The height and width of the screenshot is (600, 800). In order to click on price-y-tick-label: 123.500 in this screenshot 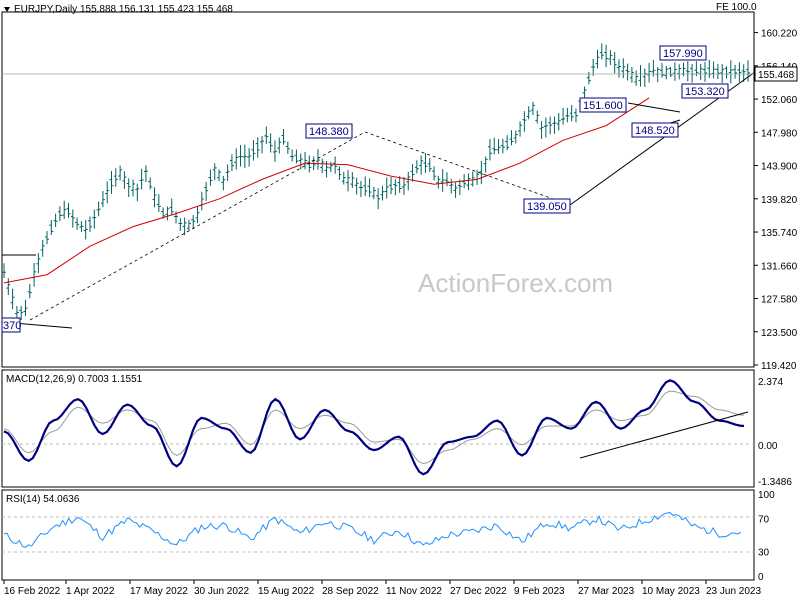, I will do `click(779, 333)`.